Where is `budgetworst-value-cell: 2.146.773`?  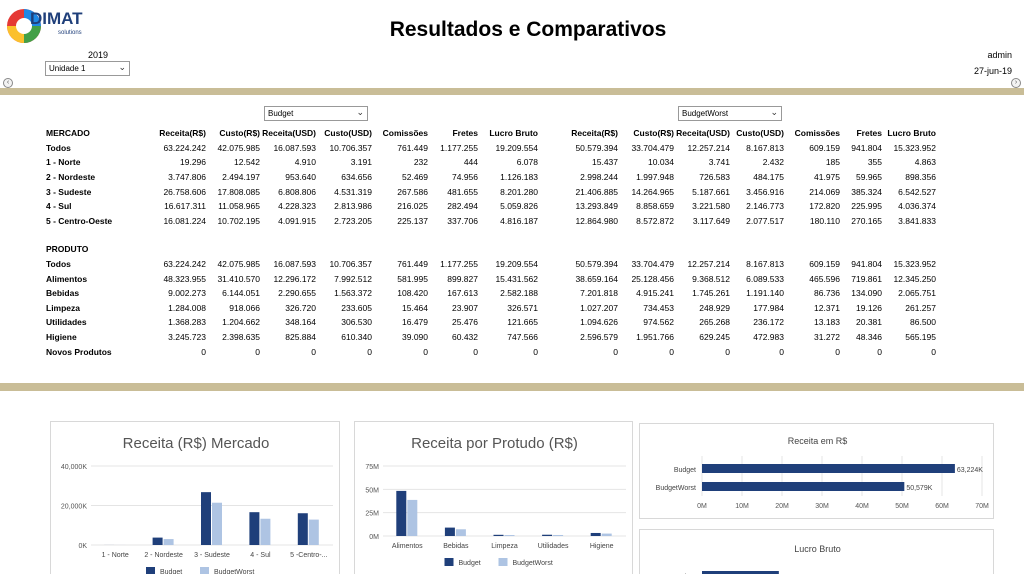 budgetworst-value-cell: 2.146.773 is located at coordinates (765, 206).